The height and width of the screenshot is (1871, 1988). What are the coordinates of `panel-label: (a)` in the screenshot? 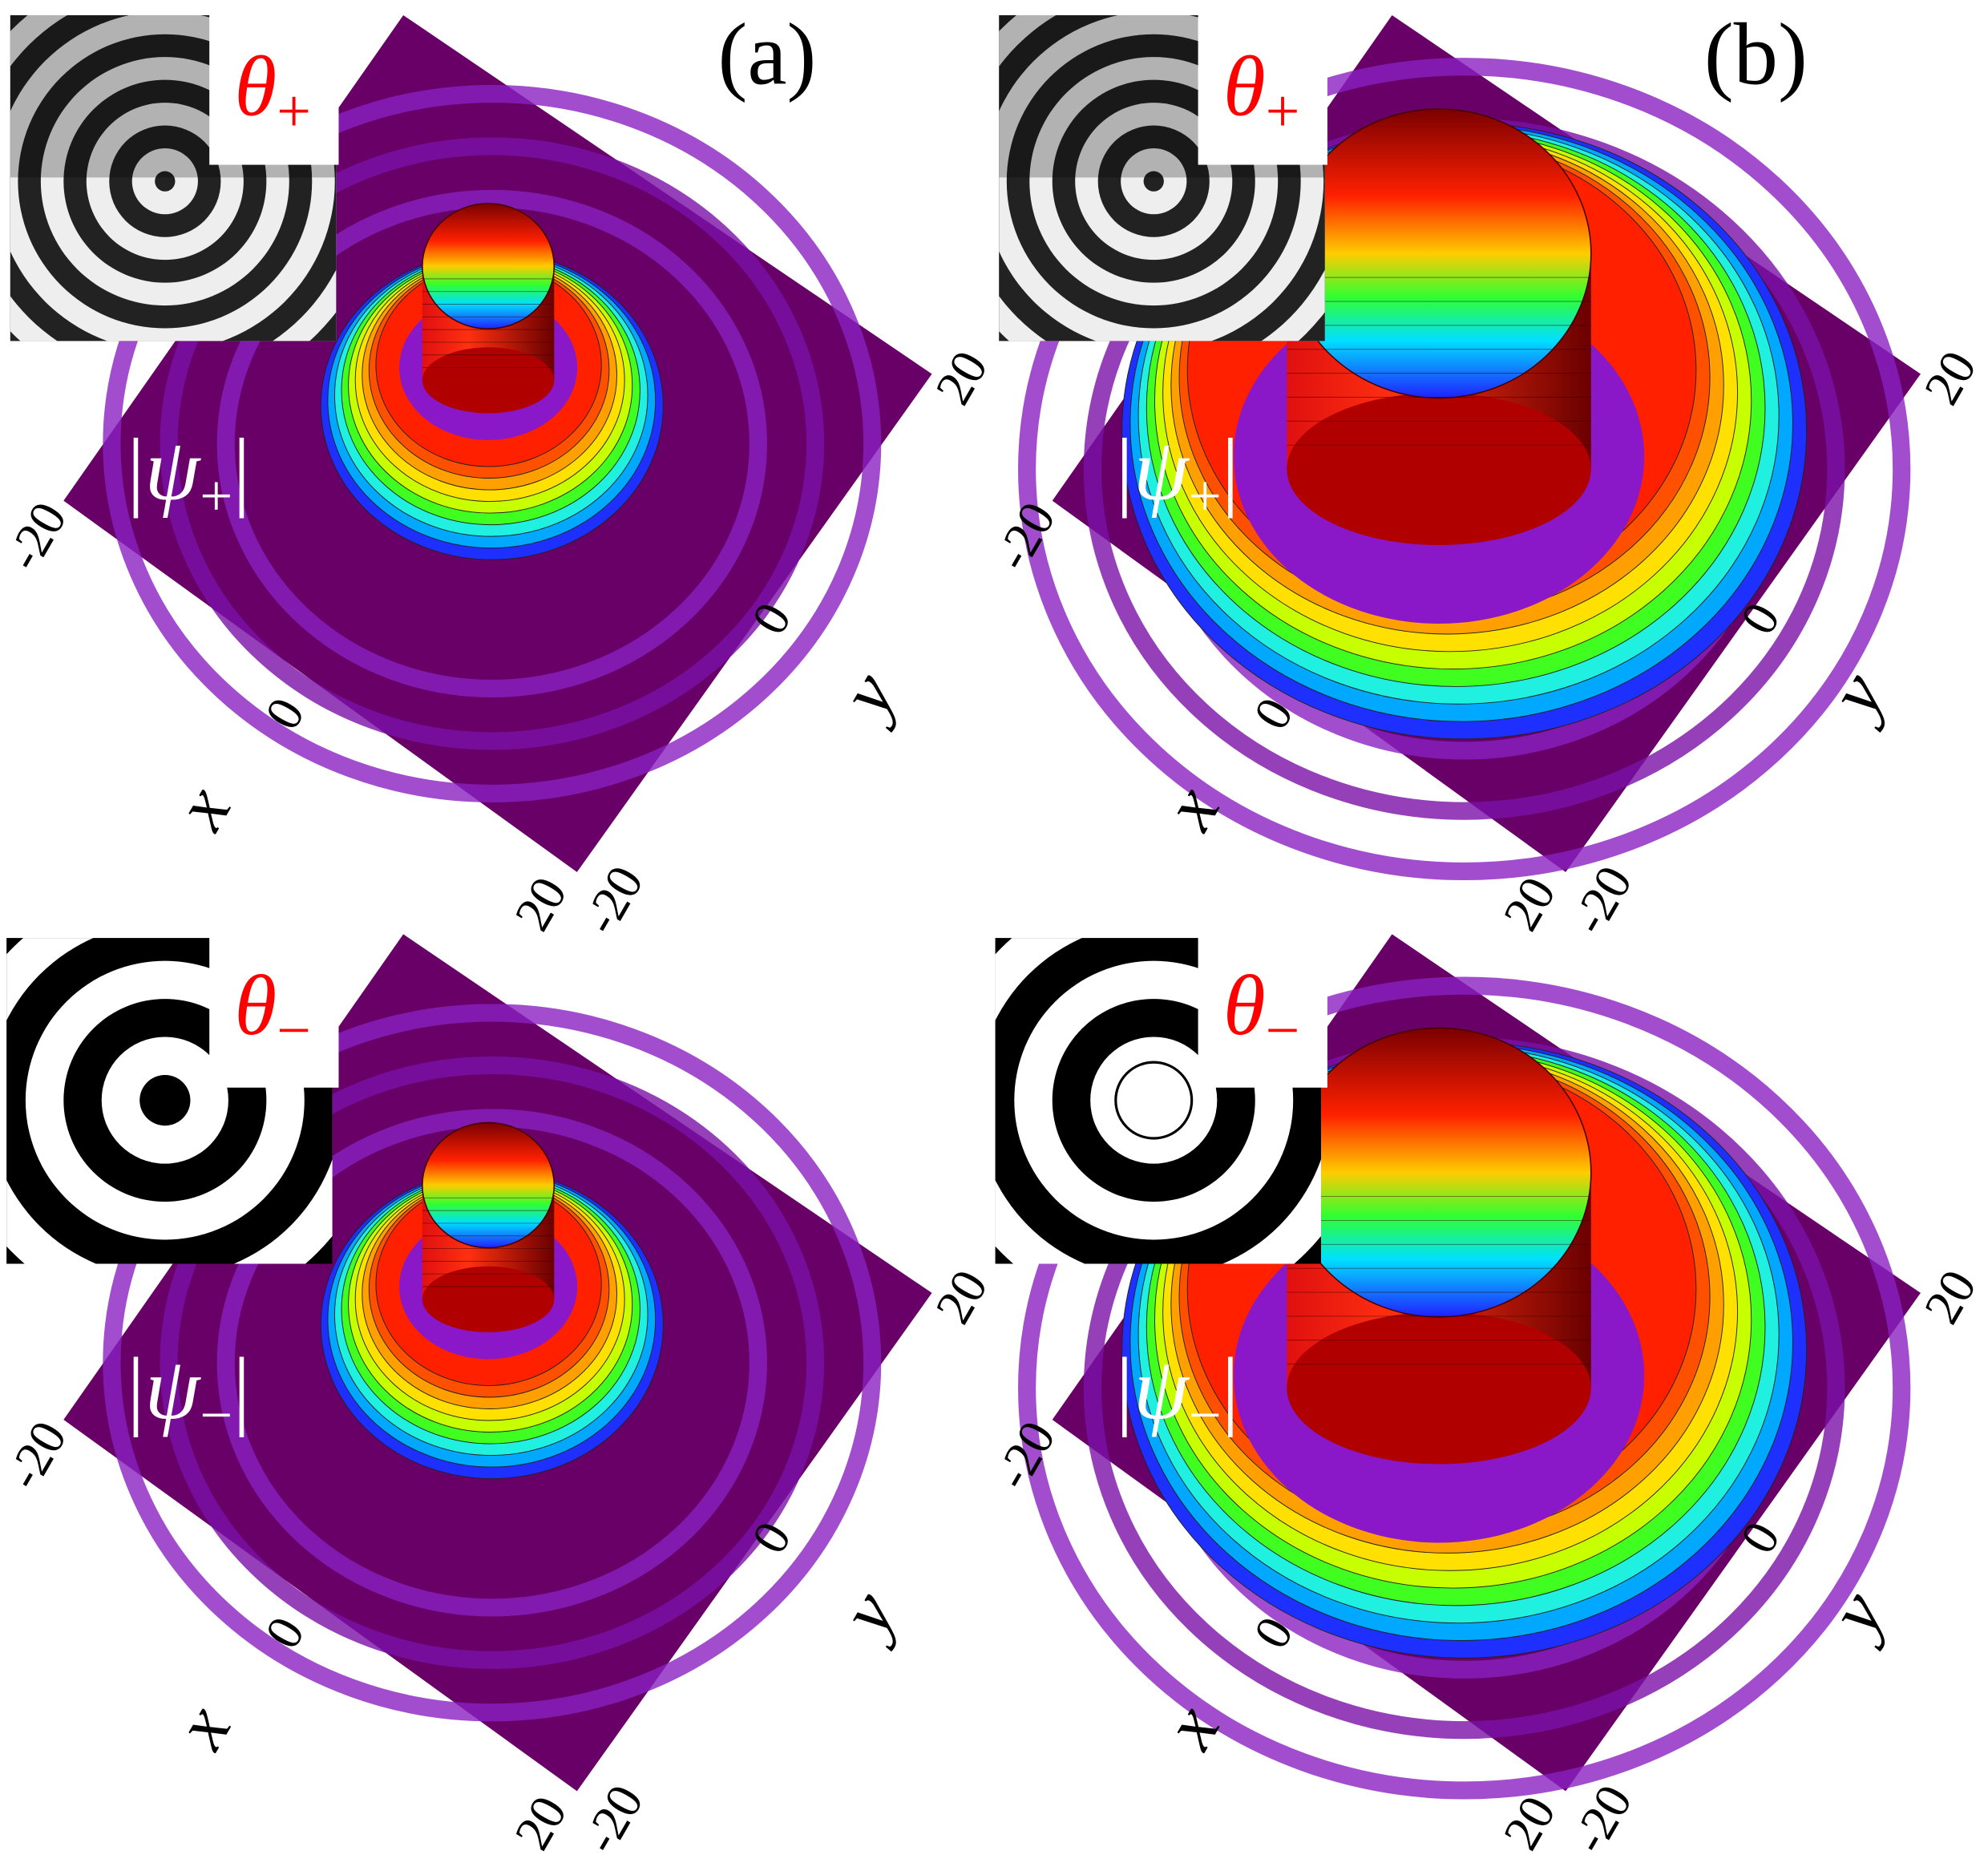 It's located at (767, 54).